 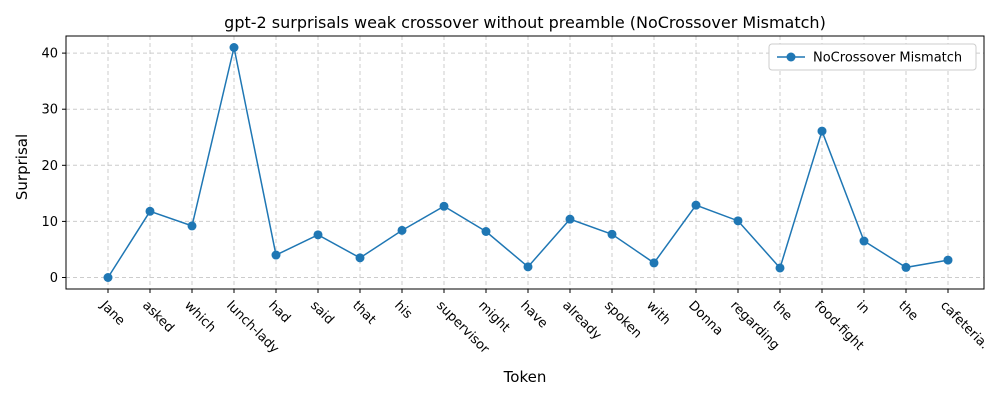 I want to click on x-tick-label: his, so click(x=403, y=310).